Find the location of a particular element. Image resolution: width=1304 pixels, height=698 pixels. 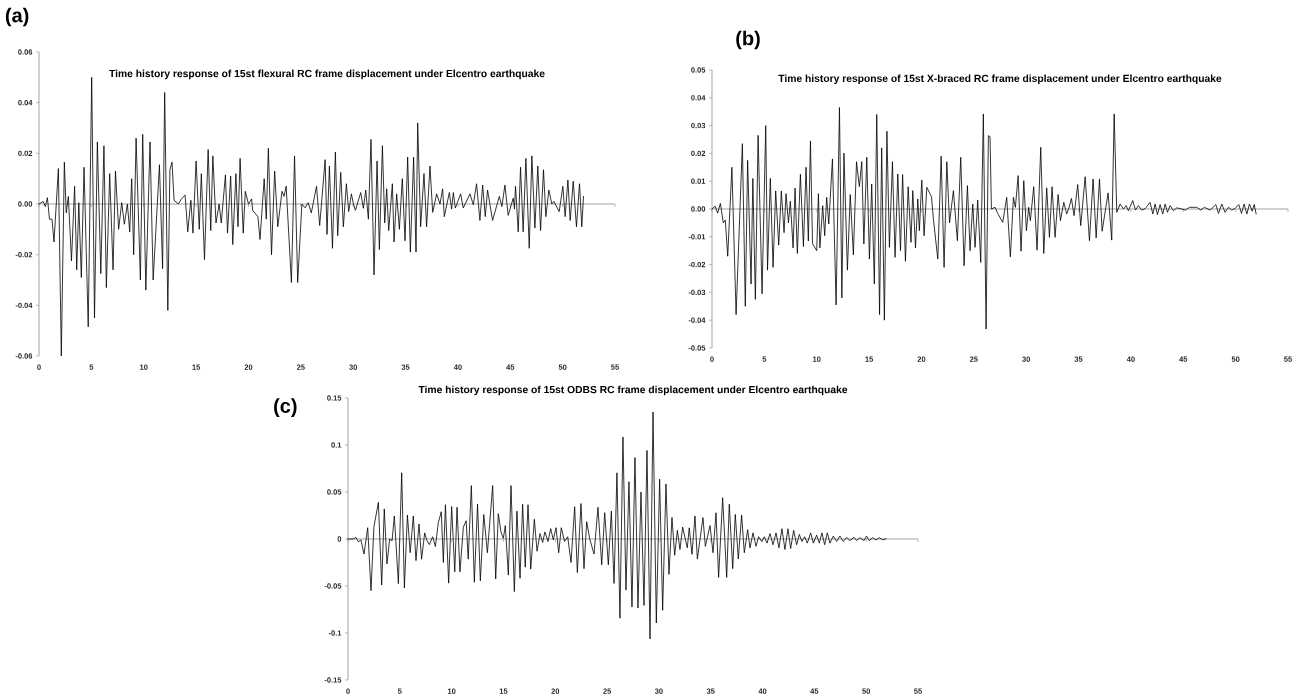

chart-title: Time history response of 15st ODBS RC frame displacement under Elcentro earthquake is located at coordinates (633, 390).